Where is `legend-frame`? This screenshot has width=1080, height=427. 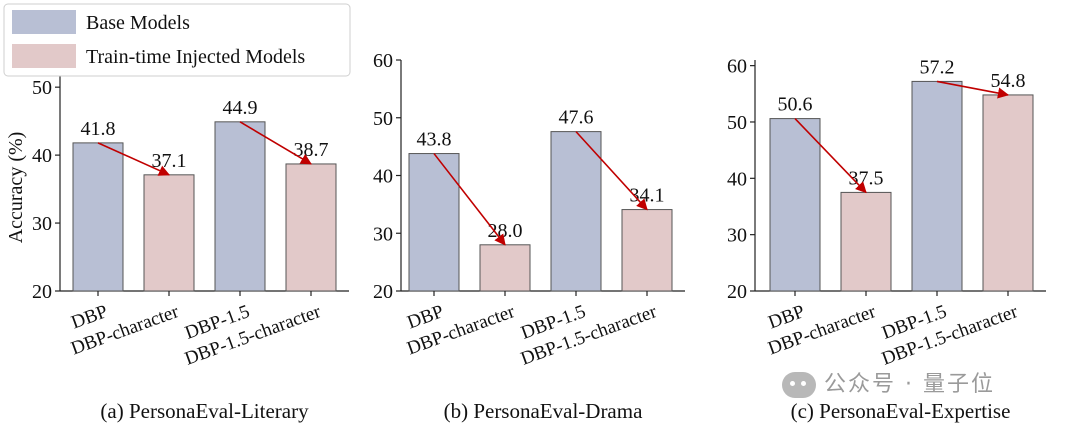
legend-frame is located at coordinates (177, 40).